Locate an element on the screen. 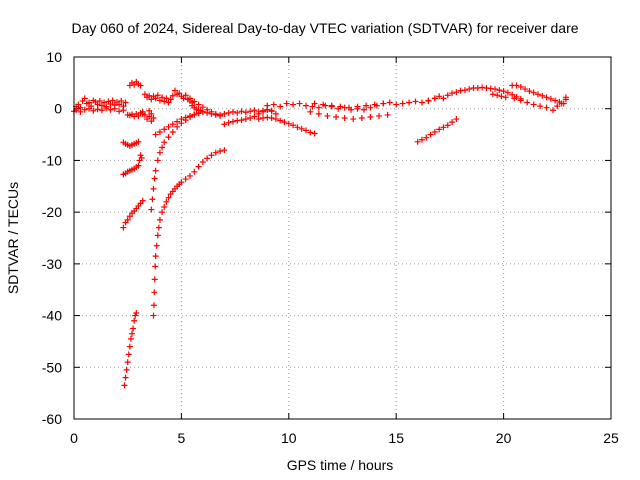 This screenshot has width=640, height=480. series-arc-16-20h is located at coordinates (474, 94).